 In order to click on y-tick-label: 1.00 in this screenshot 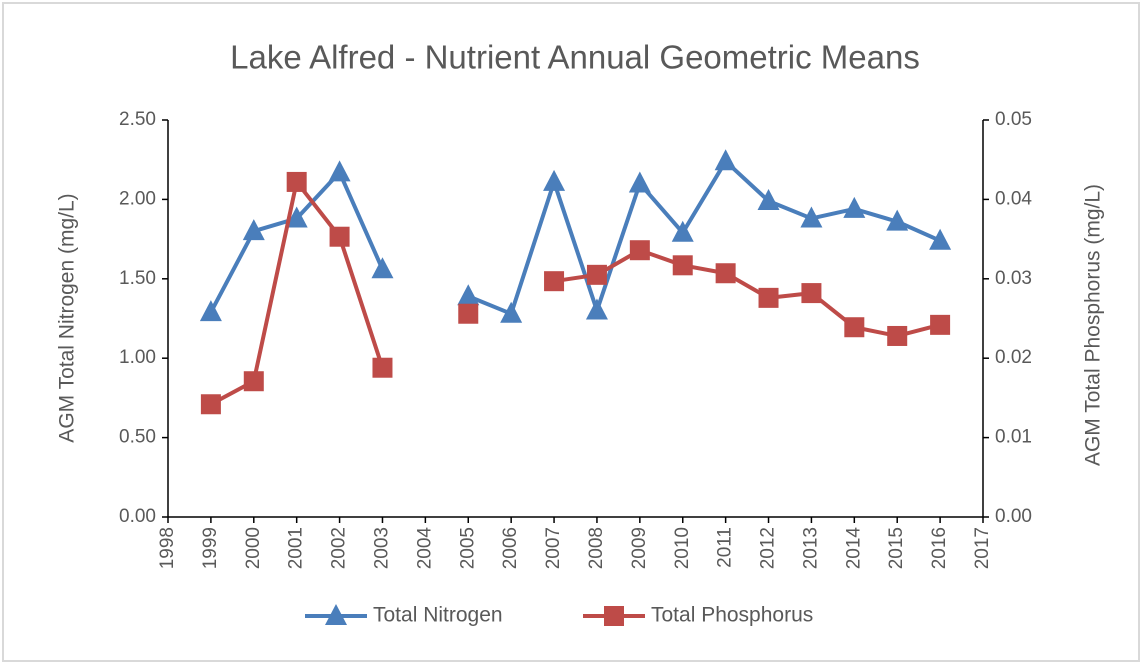, I will do `click(137, 357)`.